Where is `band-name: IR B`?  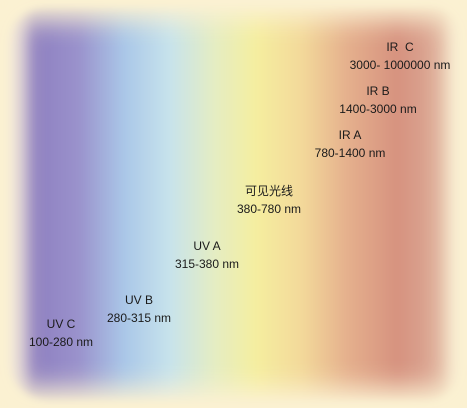 band-name: IR B is located at coordinates (378, 91).